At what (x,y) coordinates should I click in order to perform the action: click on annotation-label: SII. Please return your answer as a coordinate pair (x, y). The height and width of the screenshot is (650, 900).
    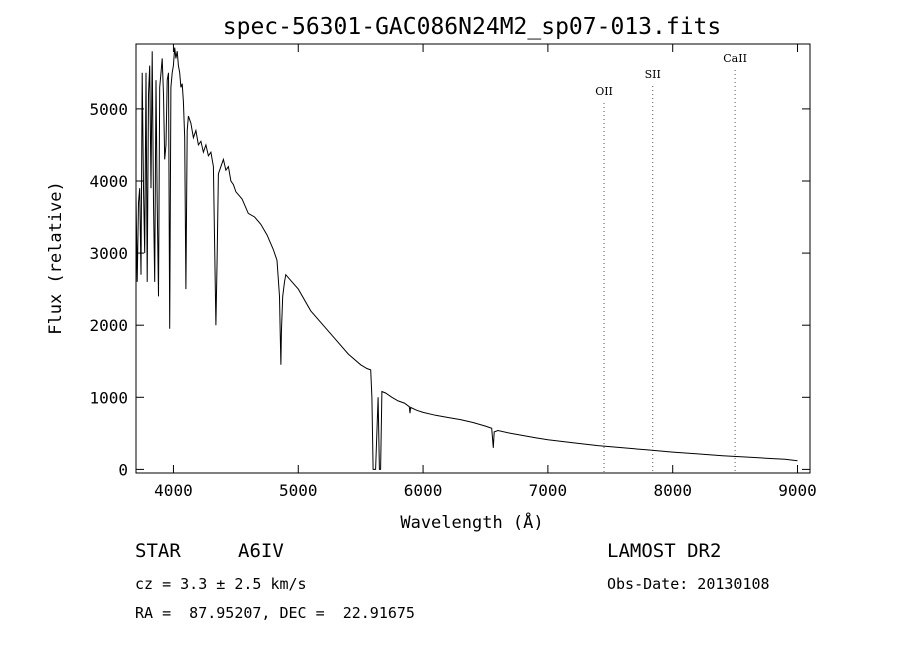
    Looking at the image, I should click on (653, 74).